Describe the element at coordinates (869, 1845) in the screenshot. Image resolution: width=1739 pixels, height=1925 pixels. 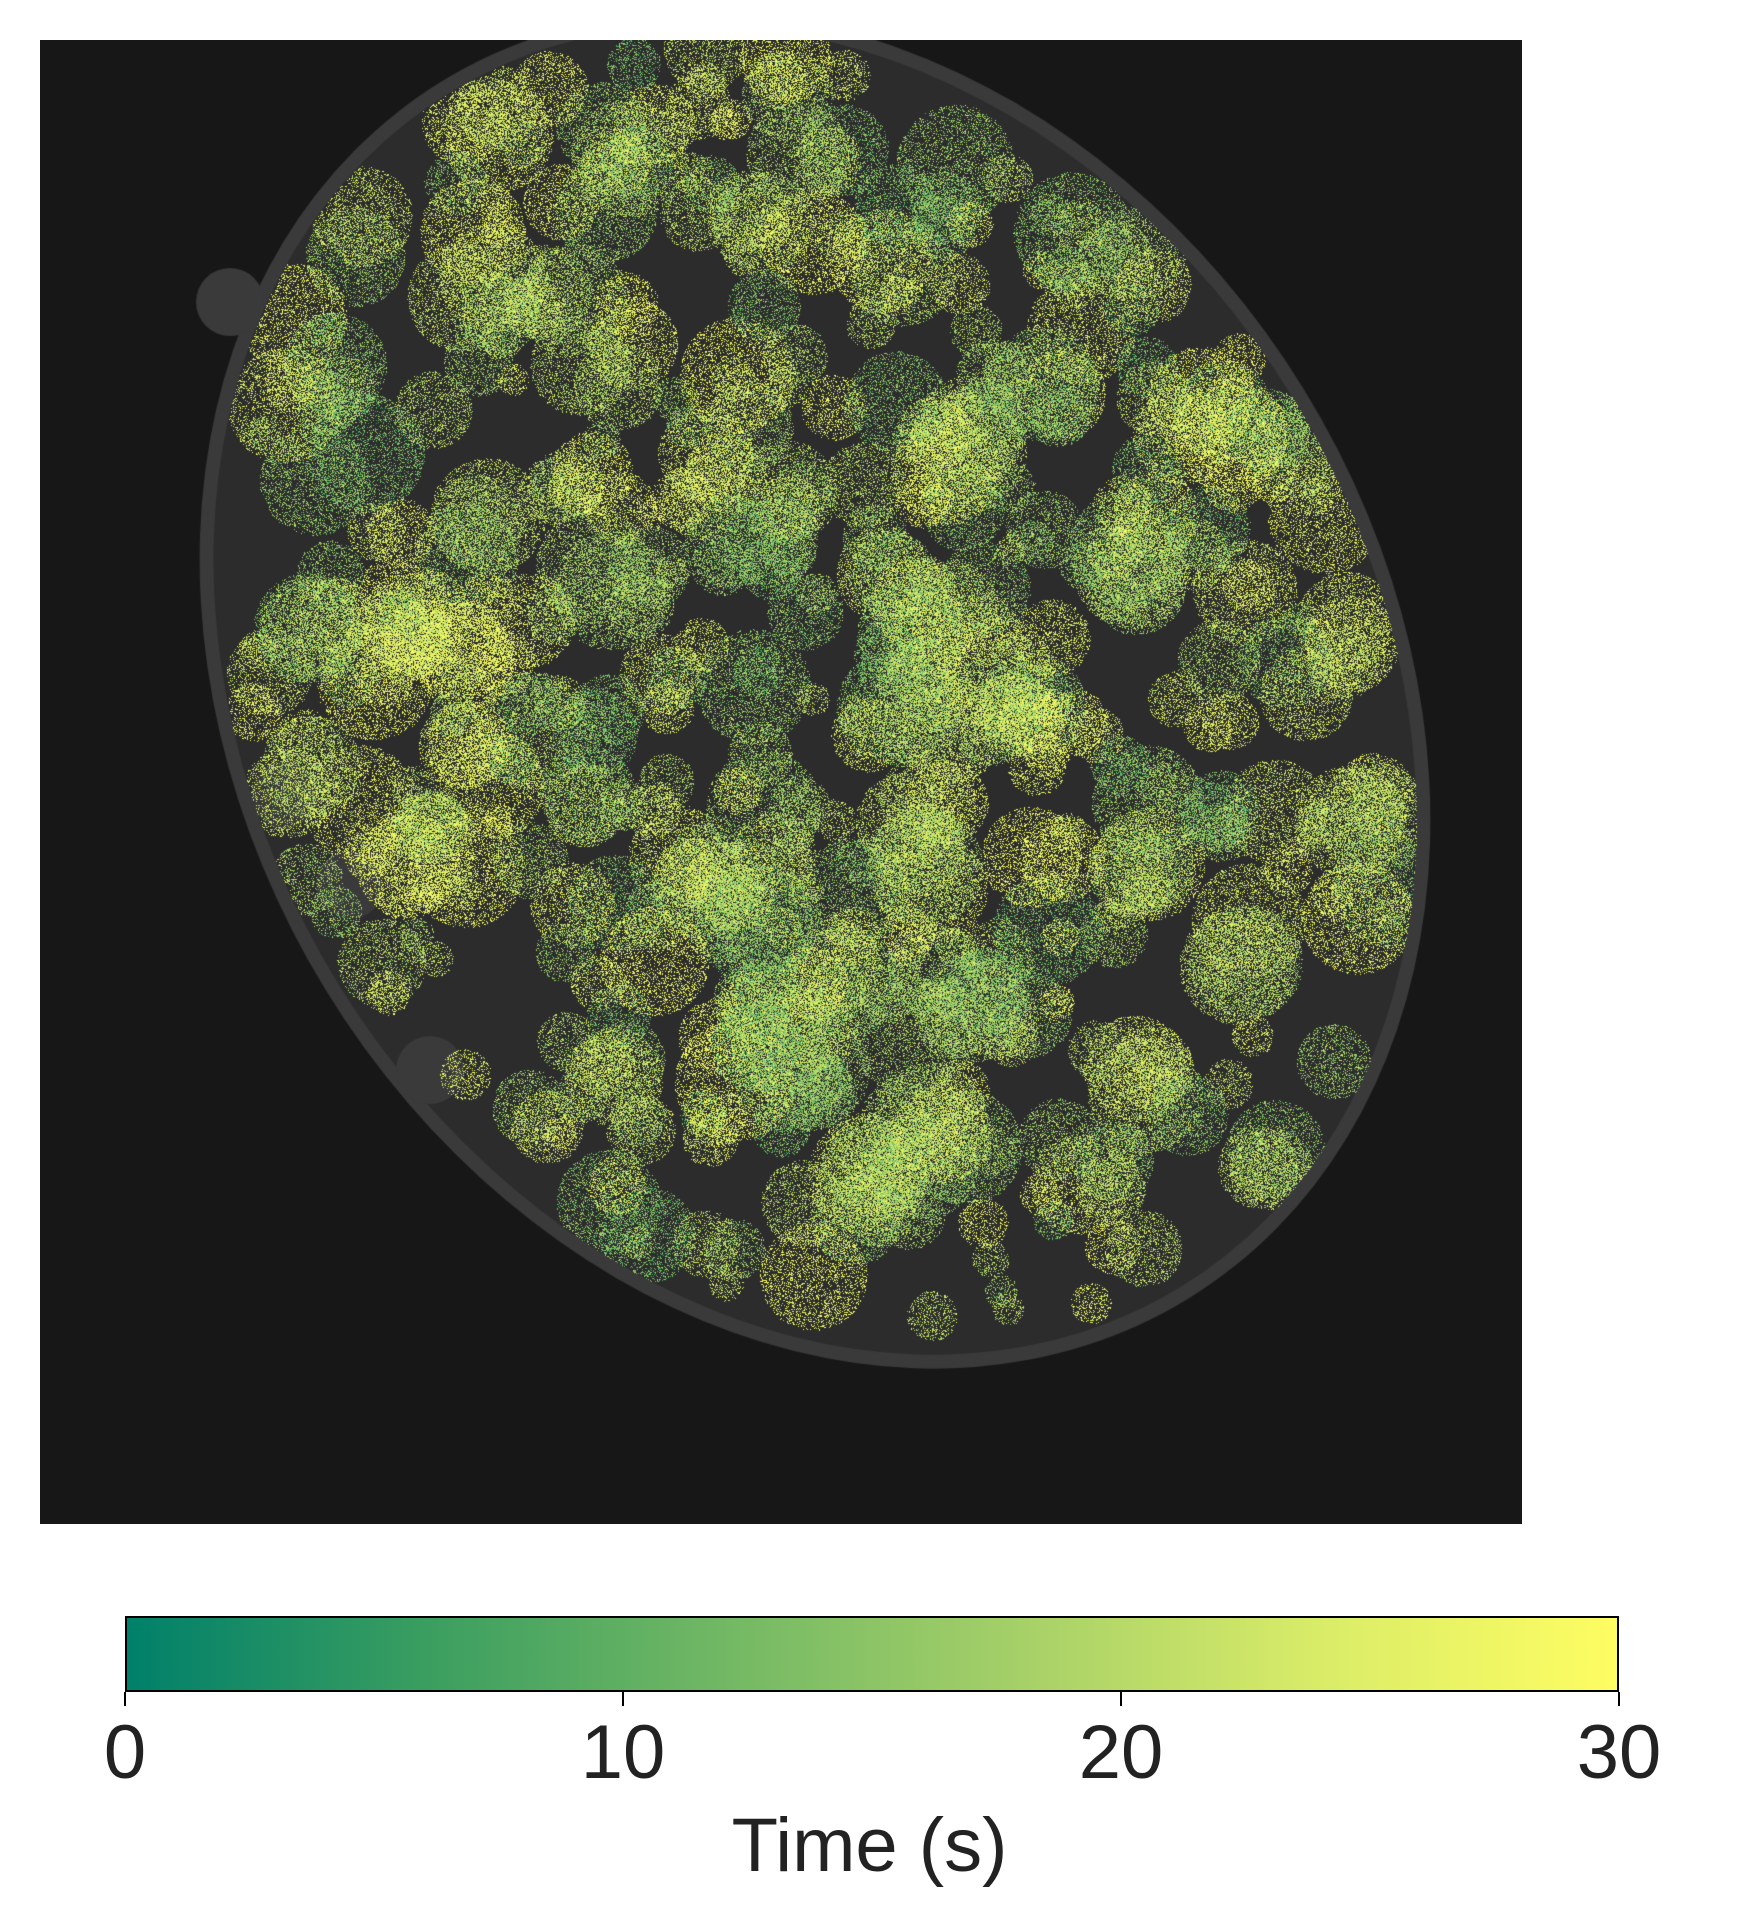
I see `colorbar-label: Time (s)` at that location.